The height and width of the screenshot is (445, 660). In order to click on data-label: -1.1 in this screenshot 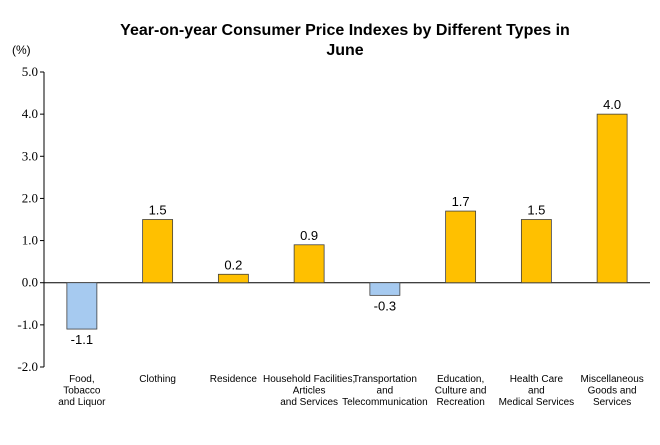, I will do `click(82, 339)`.